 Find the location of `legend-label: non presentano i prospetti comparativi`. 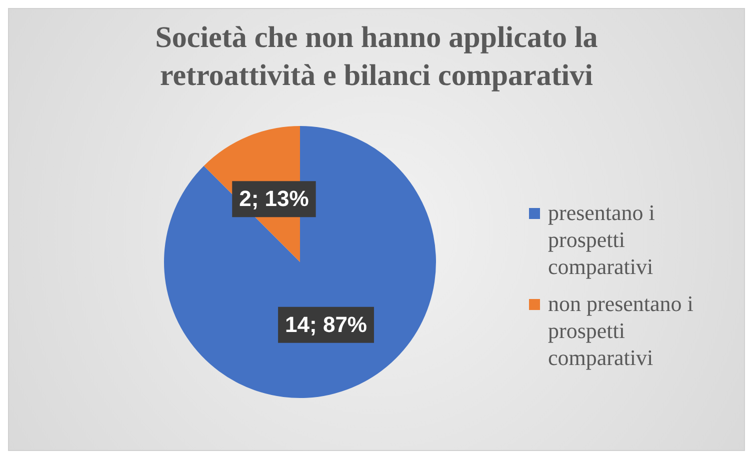

legend-label: non presentano i prospetti comparativi is located at coordinates (621, 330).